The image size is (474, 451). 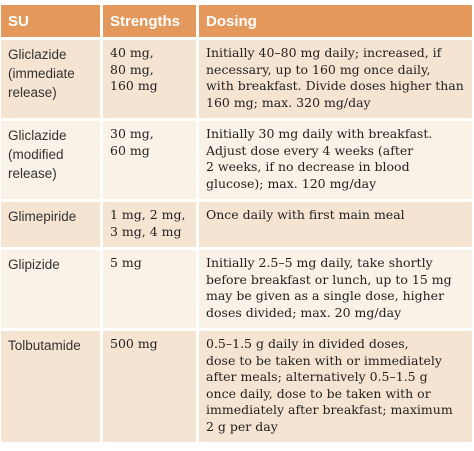 What do you see at coordinates (335, 21) in the screenshot?
I see `header-dosing: Dosing` at bounding box center [335, 21].